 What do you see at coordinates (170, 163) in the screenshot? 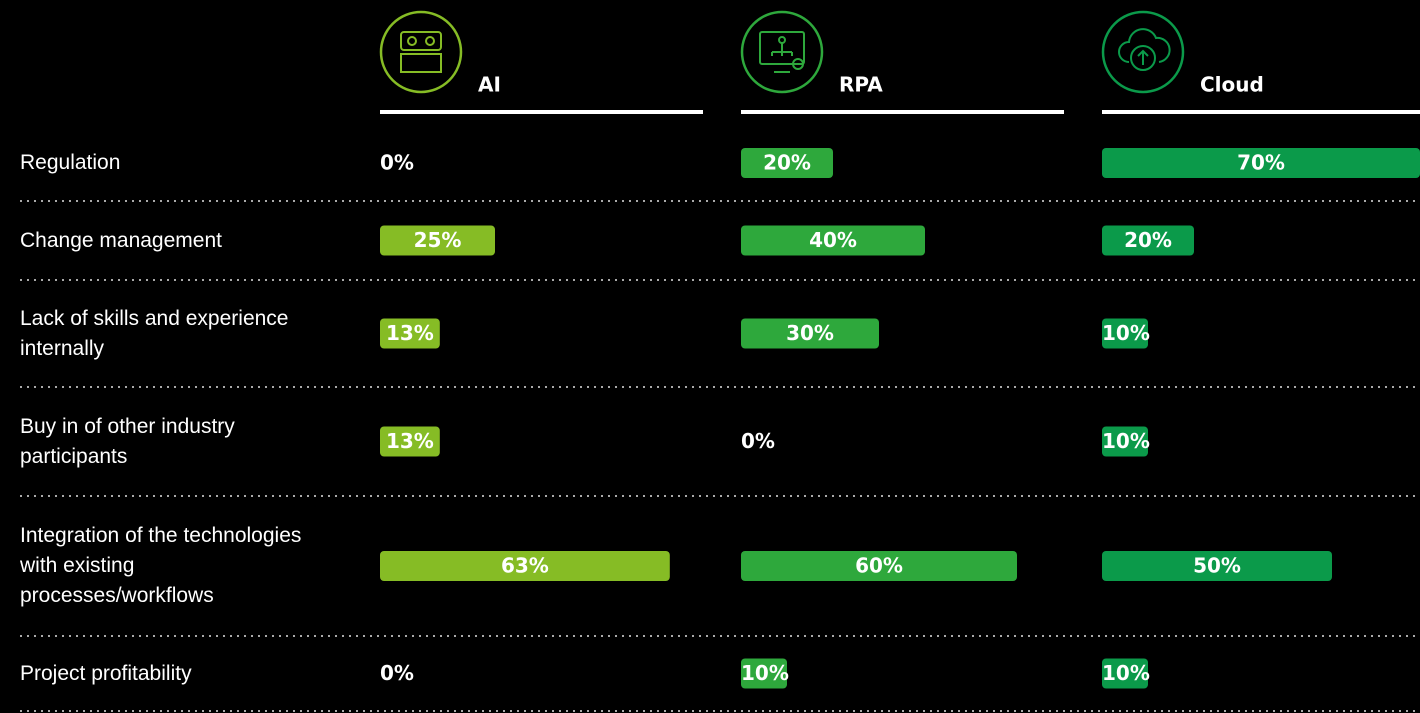
I see `row-label: Regulation` at bounding box center [170, 163].